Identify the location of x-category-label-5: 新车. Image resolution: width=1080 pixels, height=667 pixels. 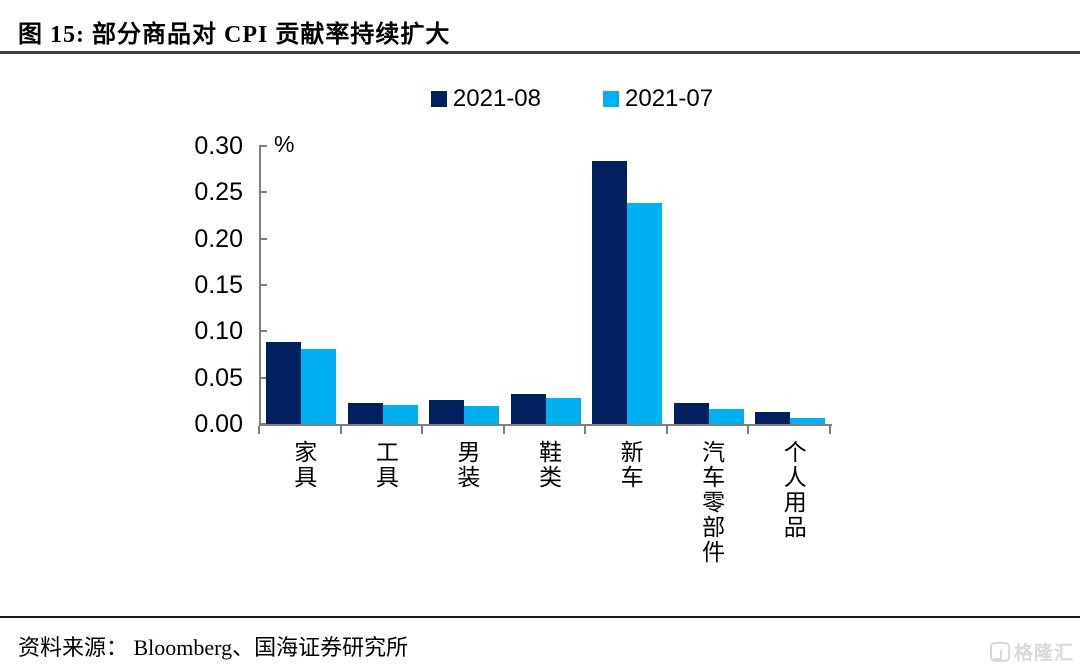
(630, 465).